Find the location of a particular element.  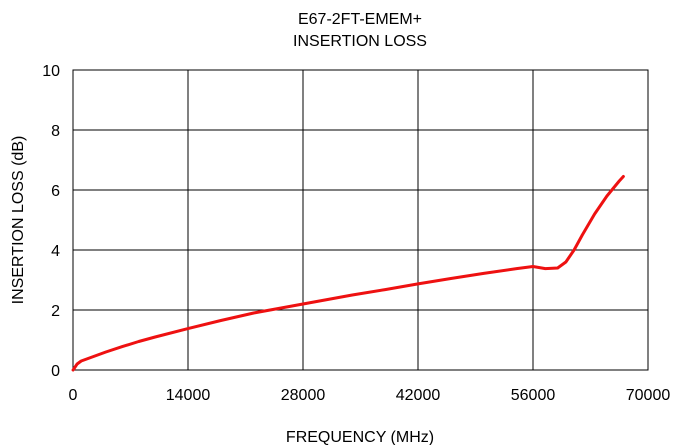

y-tick-label: 2 is located at coordinates (55, 311).